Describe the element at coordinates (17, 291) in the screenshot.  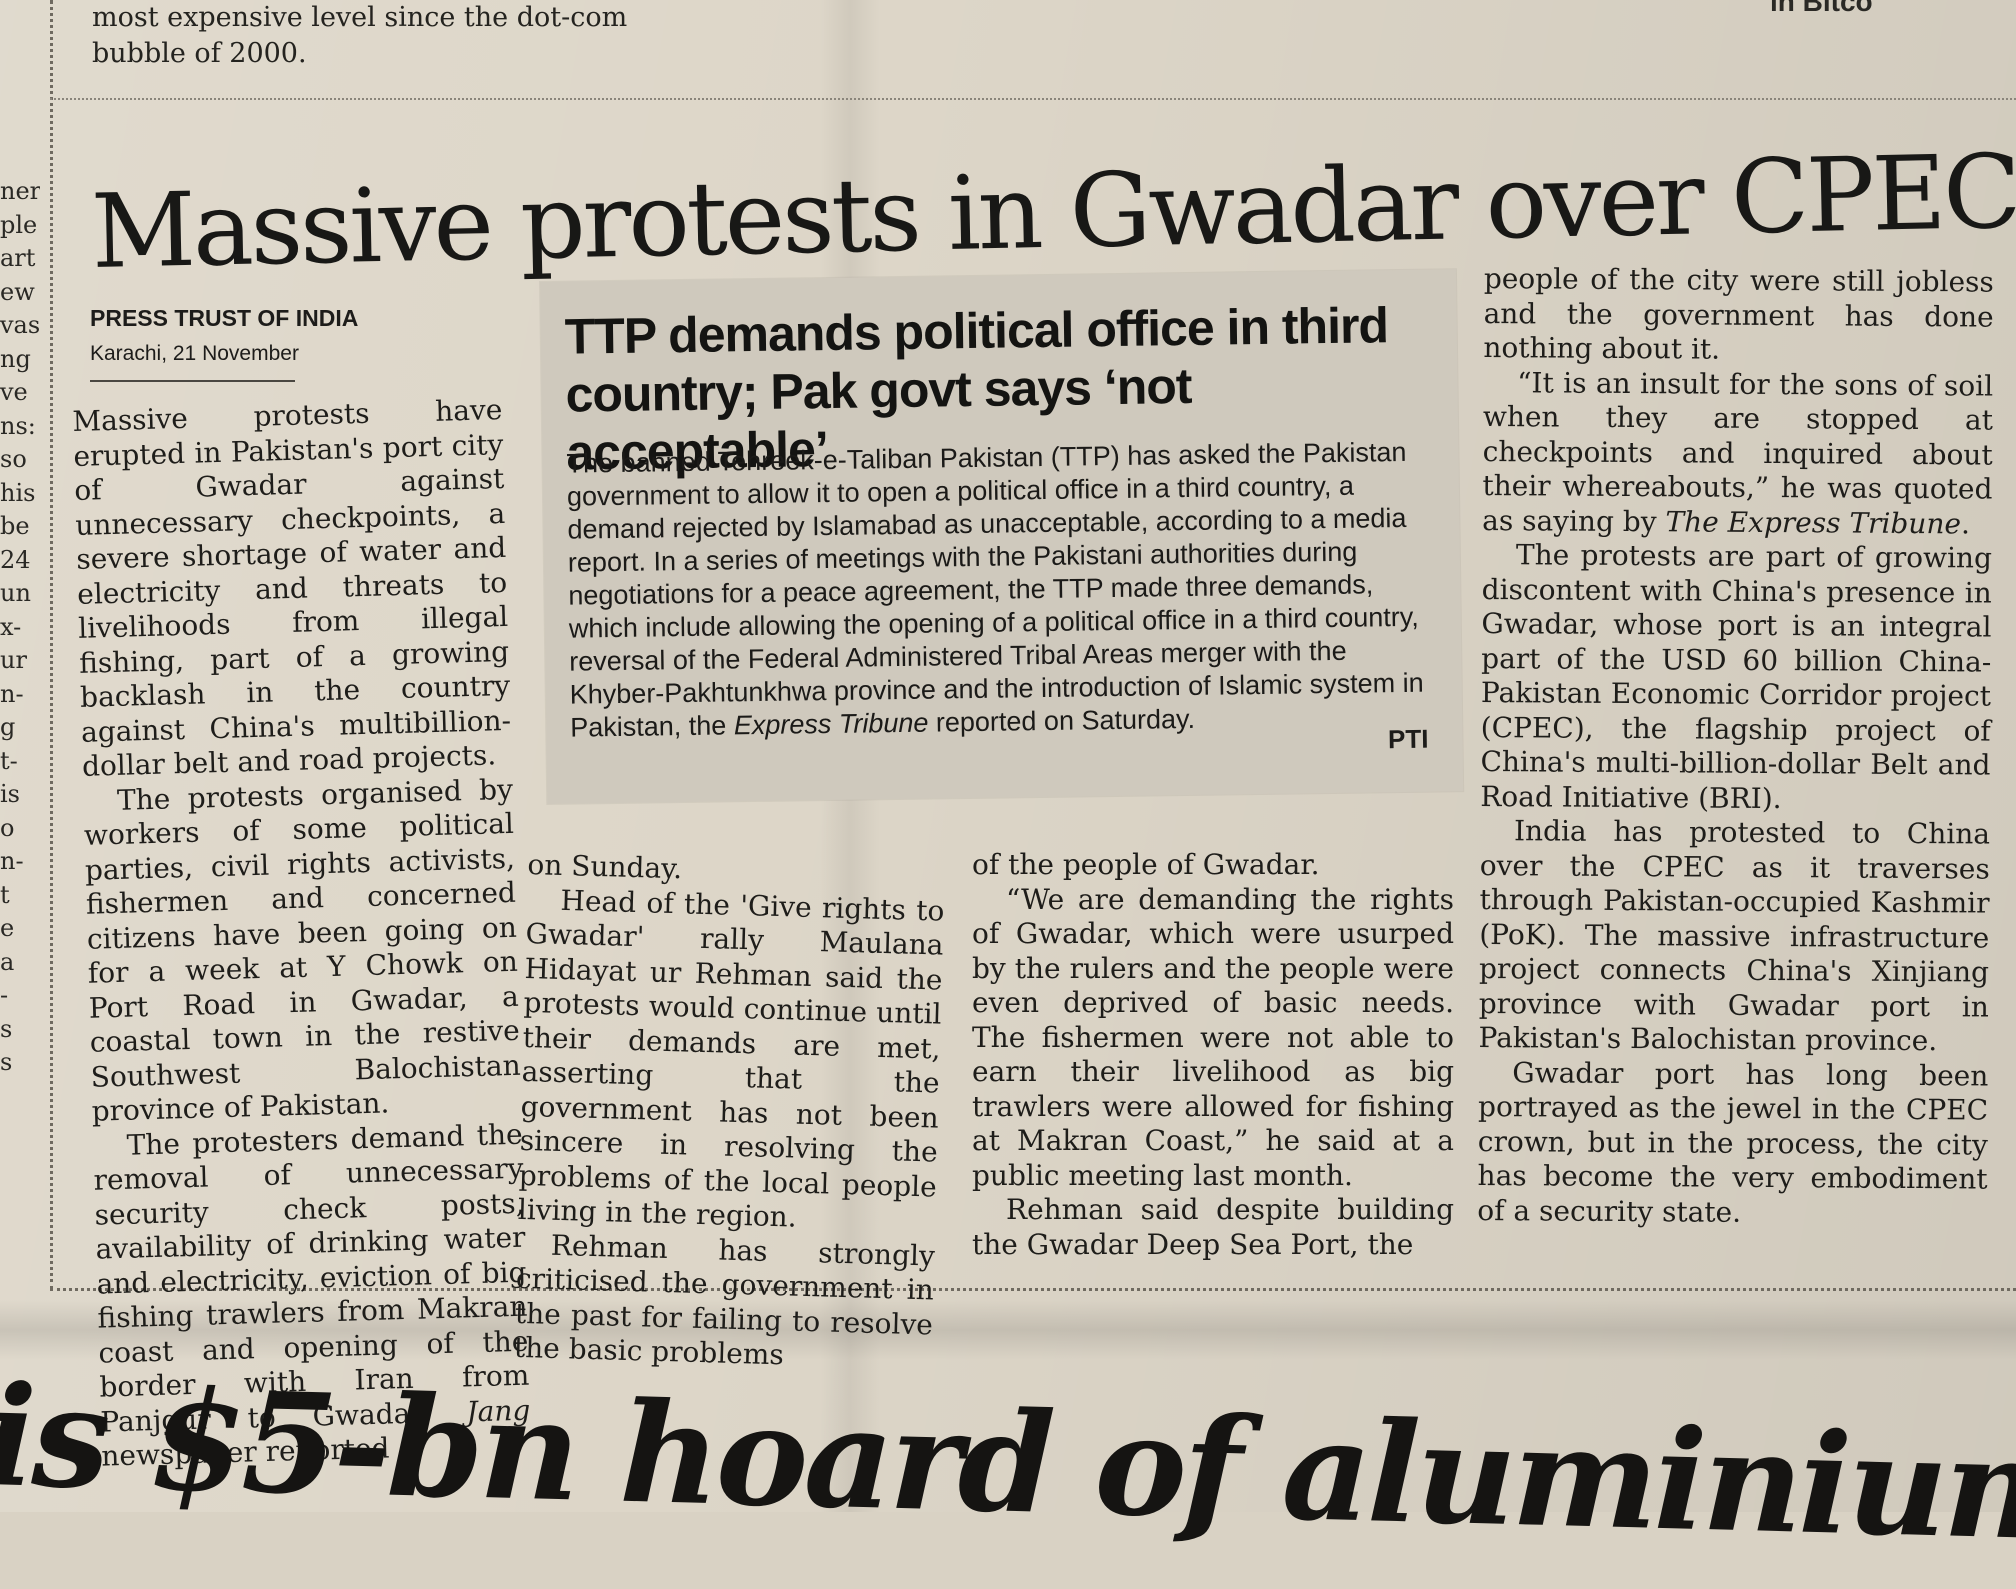
I see `left-fragment: ew` at that location.